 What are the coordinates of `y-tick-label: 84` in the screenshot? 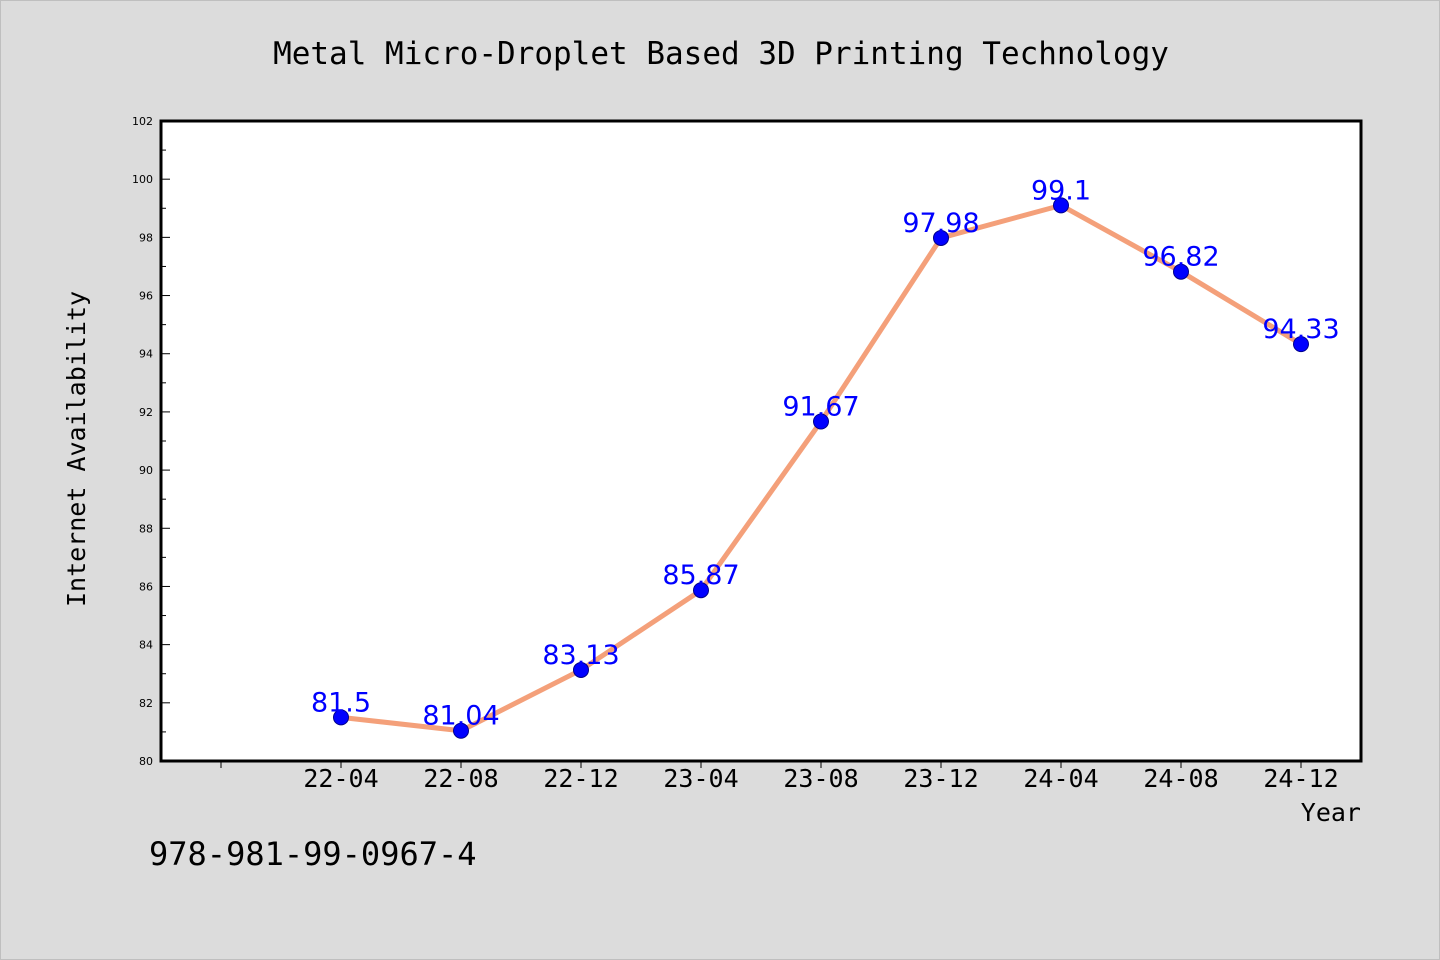 It's located at (146, 645).